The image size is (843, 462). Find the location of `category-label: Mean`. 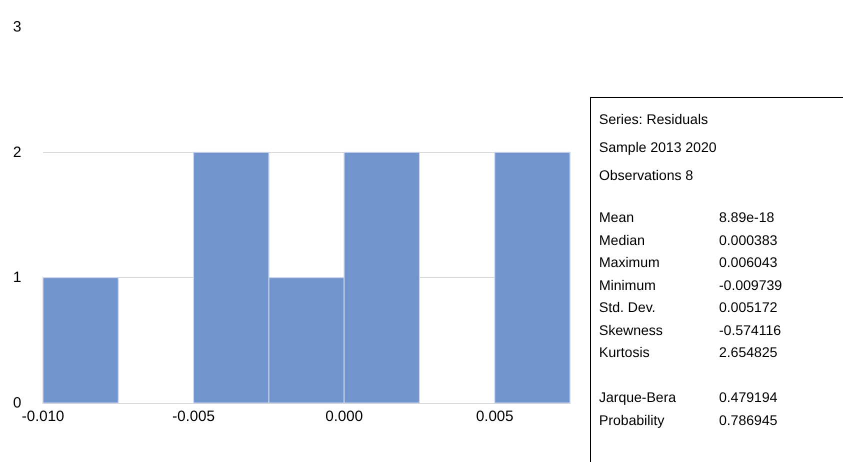

category-label: Mean is located at coordinates (617, 217).